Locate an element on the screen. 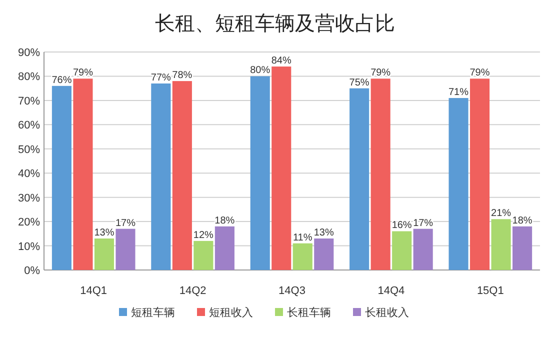 The height and width of the screenshot is (338, 550). y-tick-label: 10% is located at coordinates (29, 246).